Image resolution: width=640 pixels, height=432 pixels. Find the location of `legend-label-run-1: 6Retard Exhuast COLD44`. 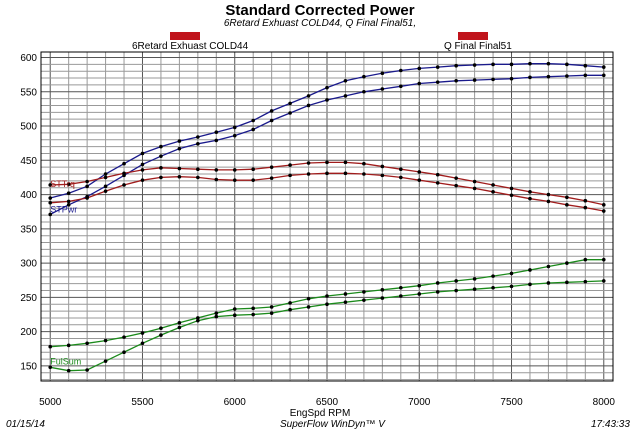

legend-label-run-1: 6Retard Exhuast COLD44 is located at coordinates (190, 46).